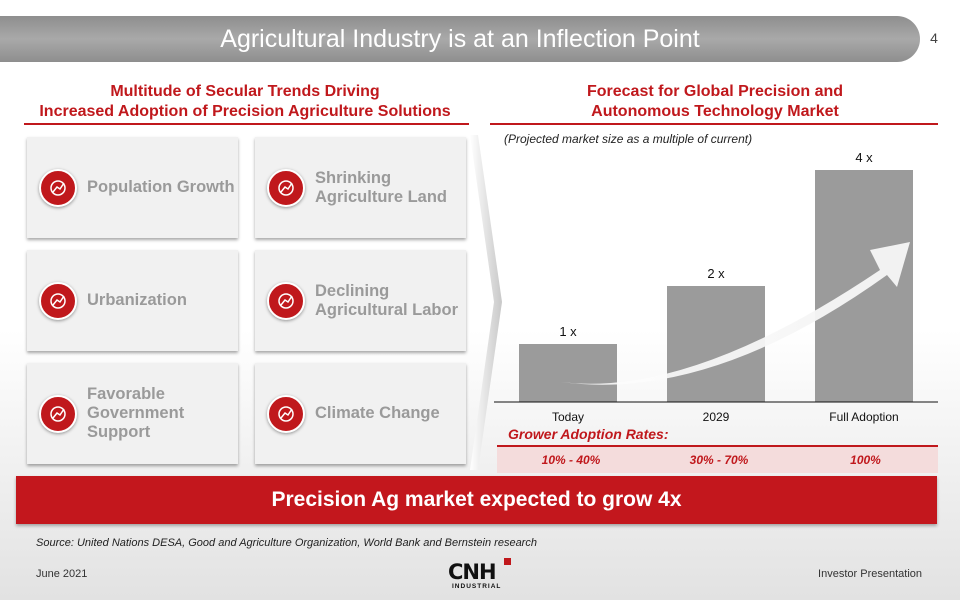  What do you see at coordinates (161, 187) in the screenshot?
I see `trend-card-label: Population Growth` at bounding box center [161, 187].